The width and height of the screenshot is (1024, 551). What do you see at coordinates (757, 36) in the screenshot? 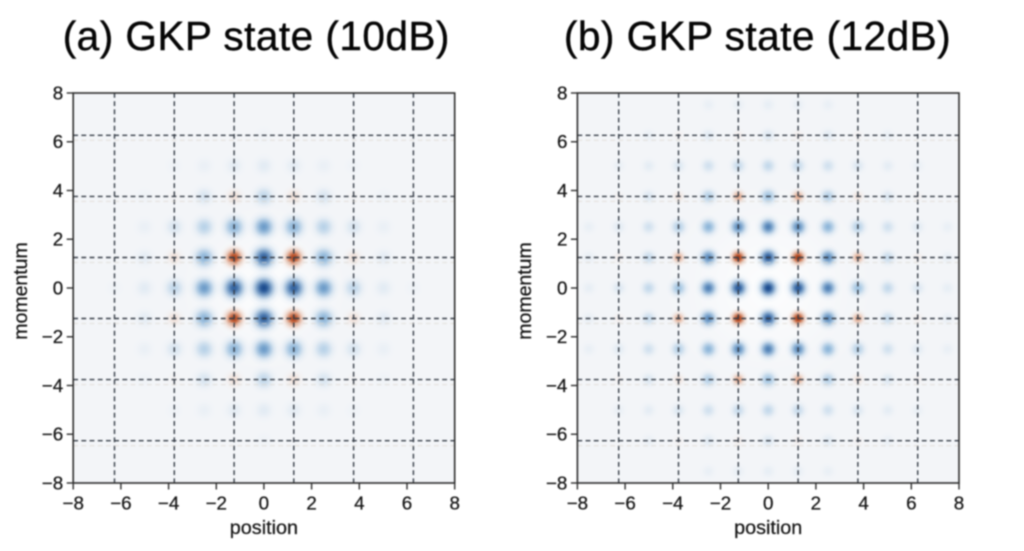
I see `svg-text: (b) GKP state (12dB)` at bounding box center [757, 36].